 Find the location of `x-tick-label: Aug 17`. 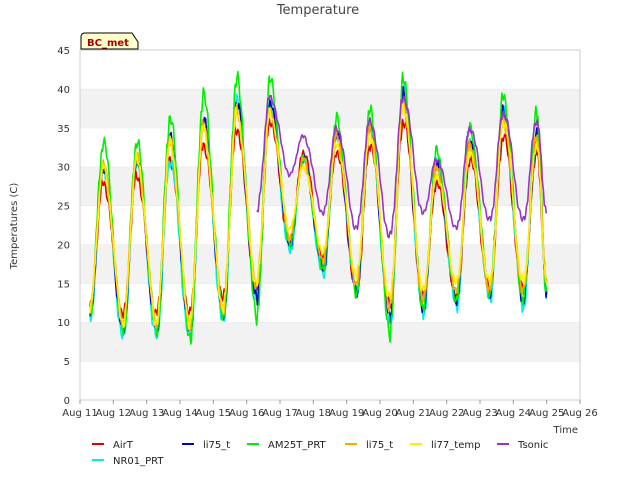

x-tick-label: Aug 17 is located at coordinates (279, 413).